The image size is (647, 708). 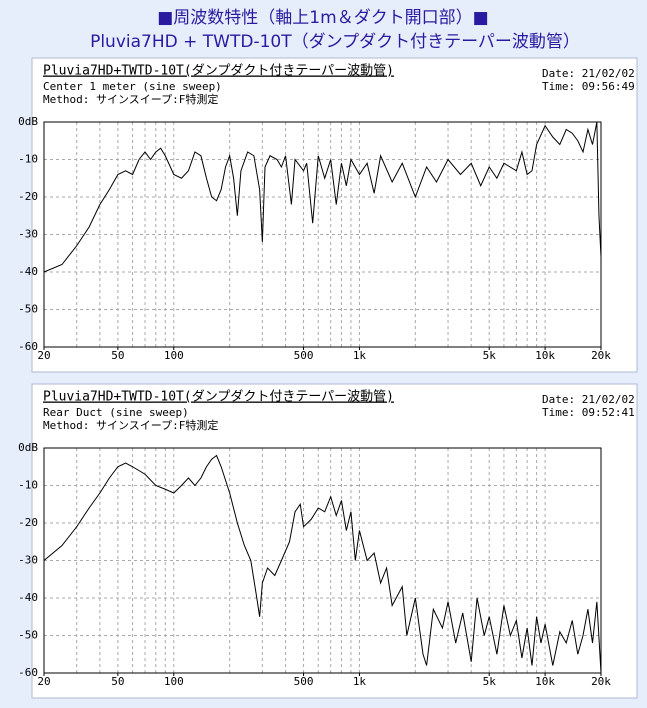 What do you see at coordinates (116, 412) in the screenshot?
I see `chart-subtitle: Rear Duct (sine sweep)` at bounding box center [116, 412].